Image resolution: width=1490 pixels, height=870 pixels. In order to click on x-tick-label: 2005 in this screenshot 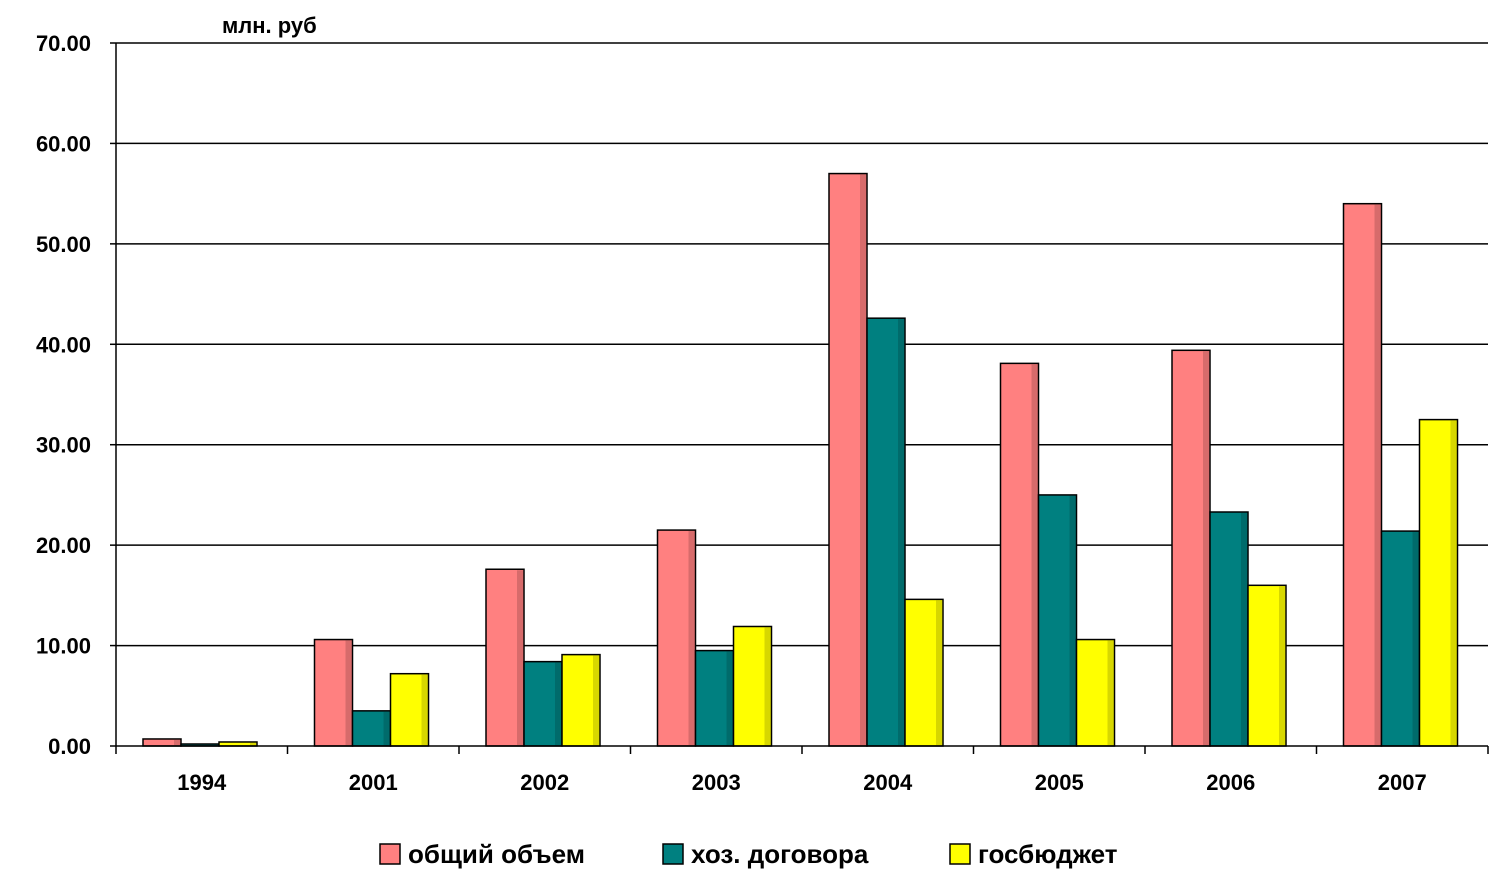, I will do `click(1059, 782)`.